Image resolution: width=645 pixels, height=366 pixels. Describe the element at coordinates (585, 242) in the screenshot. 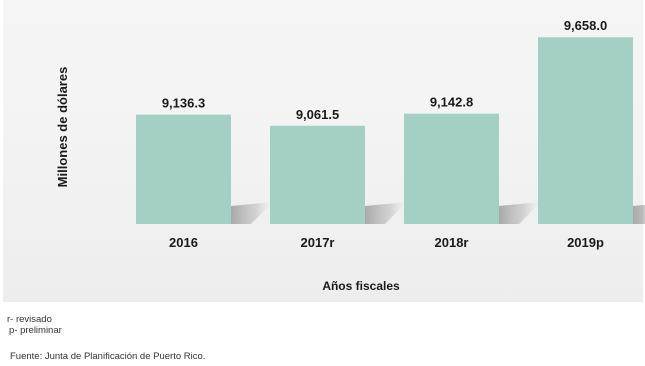

I see `x-tick-label: 2019p` at that location.